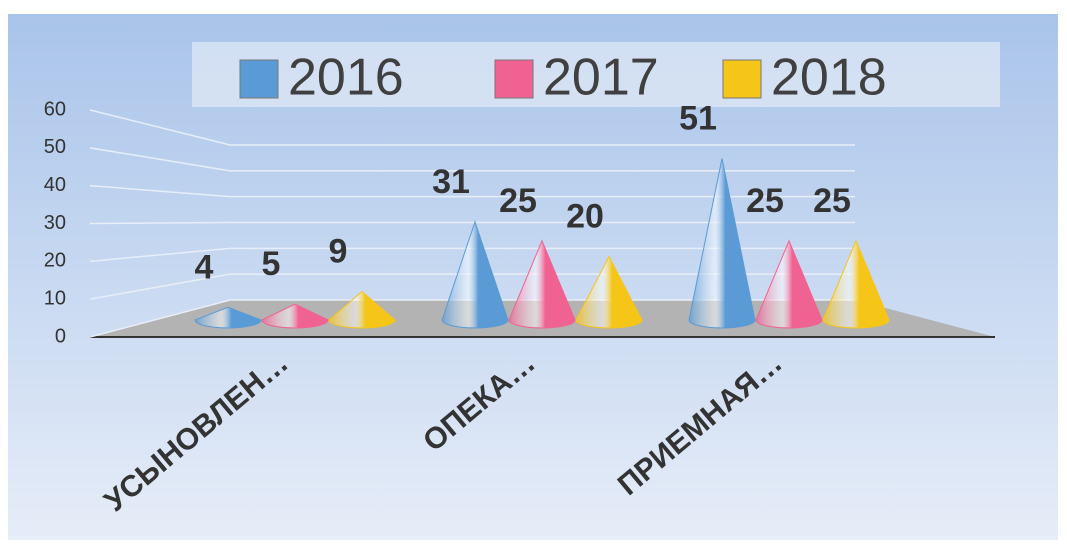 This screenshot has width=1067, height=548. What do you see at coordinates (271, 264) in the screenshot?
I see `value-label: 5` at bounding box center [271, 264].